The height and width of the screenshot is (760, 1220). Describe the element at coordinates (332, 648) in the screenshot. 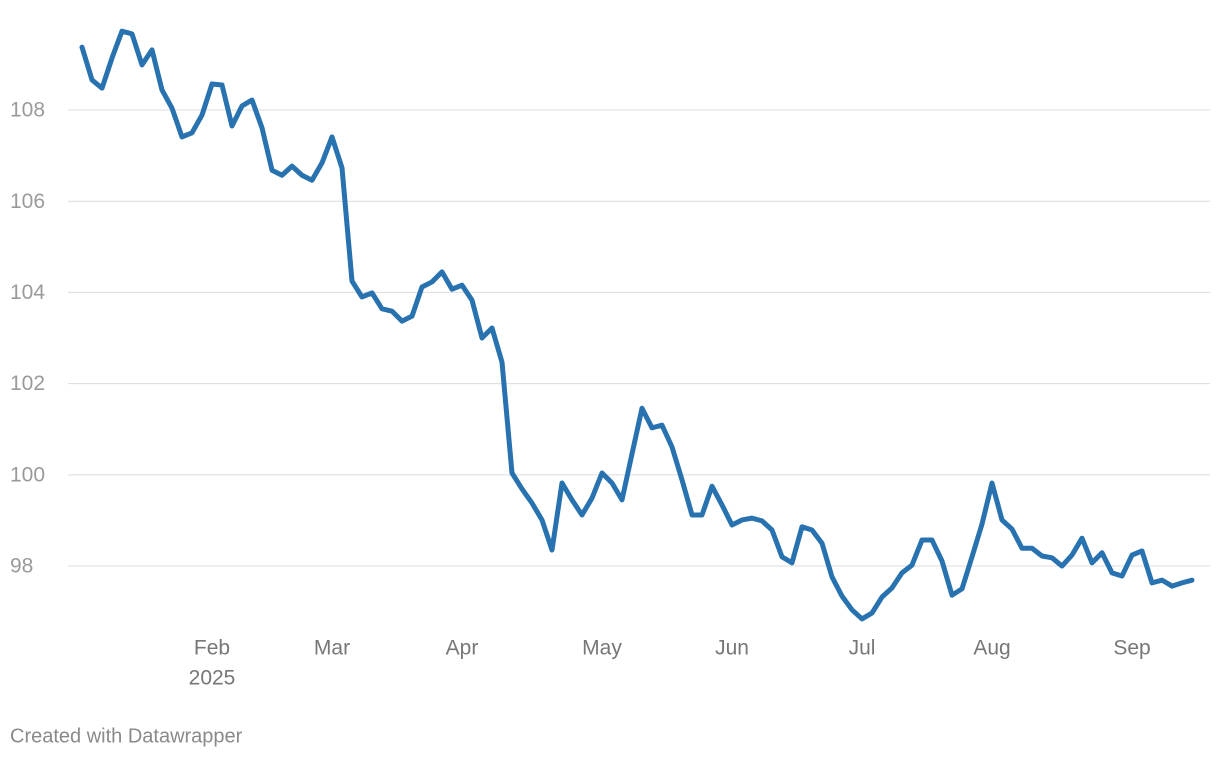

I see `x-tick-label: Mar` at that location.